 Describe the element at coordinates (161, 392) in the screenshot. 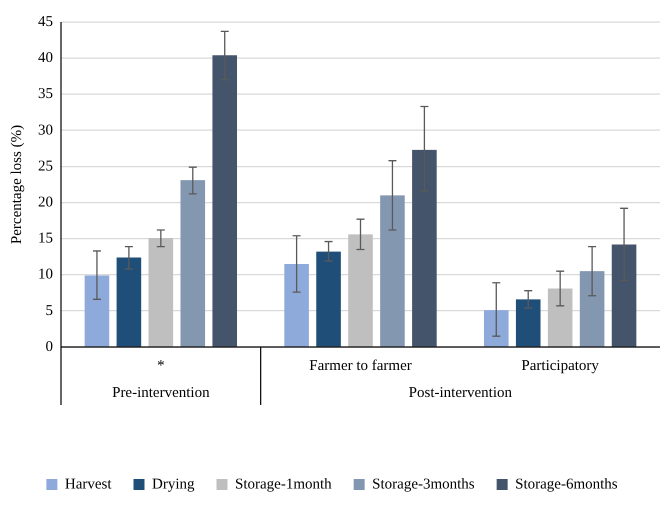

I see `text: Pre-intervention` at that location.